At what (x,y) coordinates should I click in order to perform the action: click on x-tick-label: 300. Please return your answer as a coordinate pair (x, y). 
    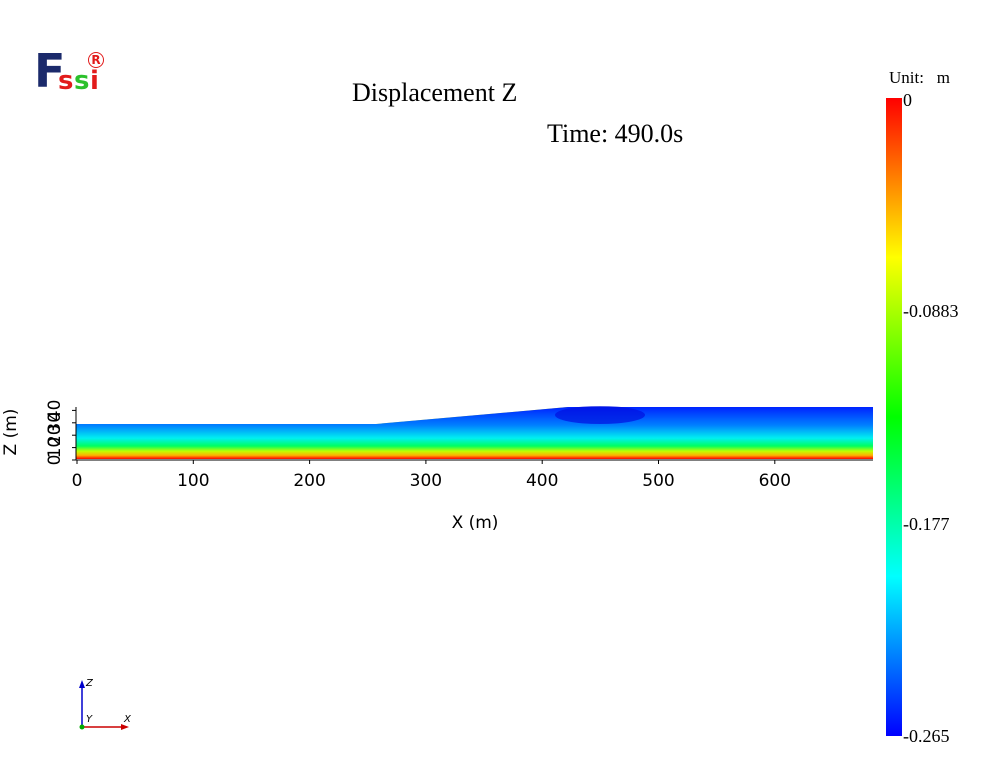
    Looking at the image, I should click on (426, 481).